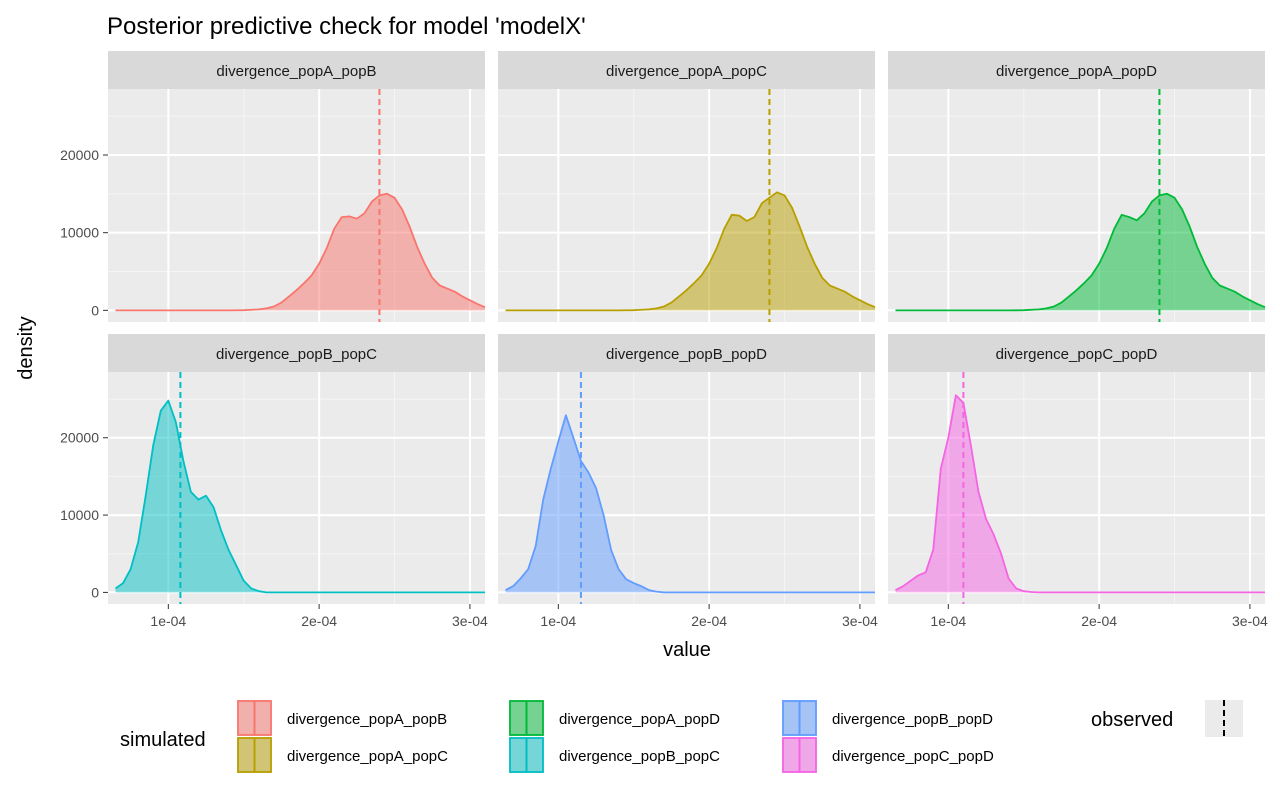 This screenshot has height=805, width=1280. I want to click on facet-panel-divergence_popB_popD: divergence_popB_popD 1e-04 2e-04 3e-04, so click(688, 481).